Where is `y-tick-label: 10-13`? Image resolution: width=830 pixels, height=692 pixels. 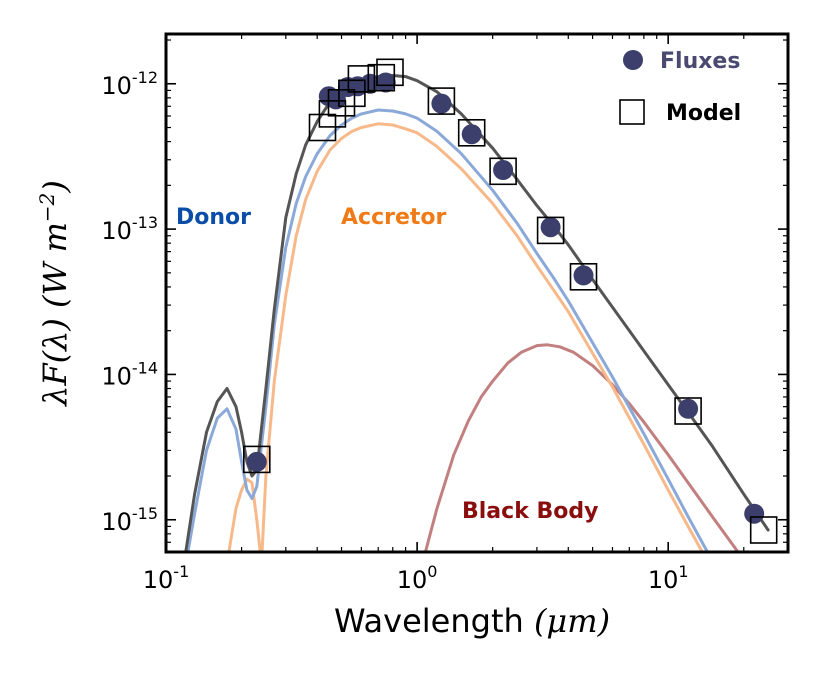 y-tick-label: 10-13 is located at coordinates (129, 229).